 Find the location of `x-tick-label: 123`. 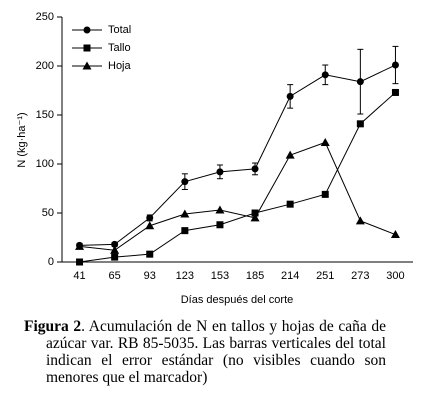

x-tick-label: 123 is located at coordinates (185, 276).